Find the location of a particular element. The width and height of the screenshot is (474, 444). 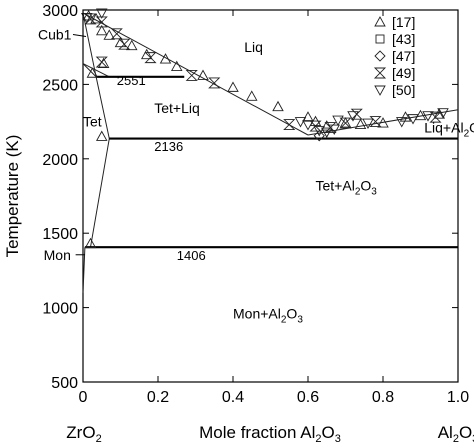

y-axis-title: Temperature (K) is located at coordinates (12, 196).